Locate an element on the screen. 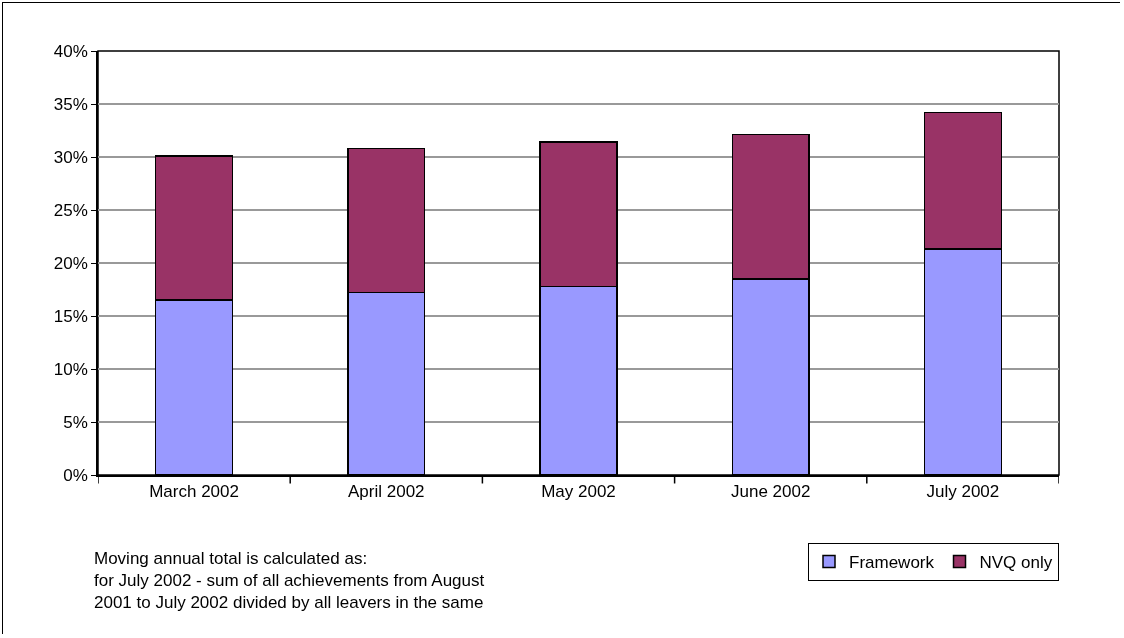 The height and width of the screenshot is (638, 1124). y-tick-label: 40% is located at coordinates (70, 51).